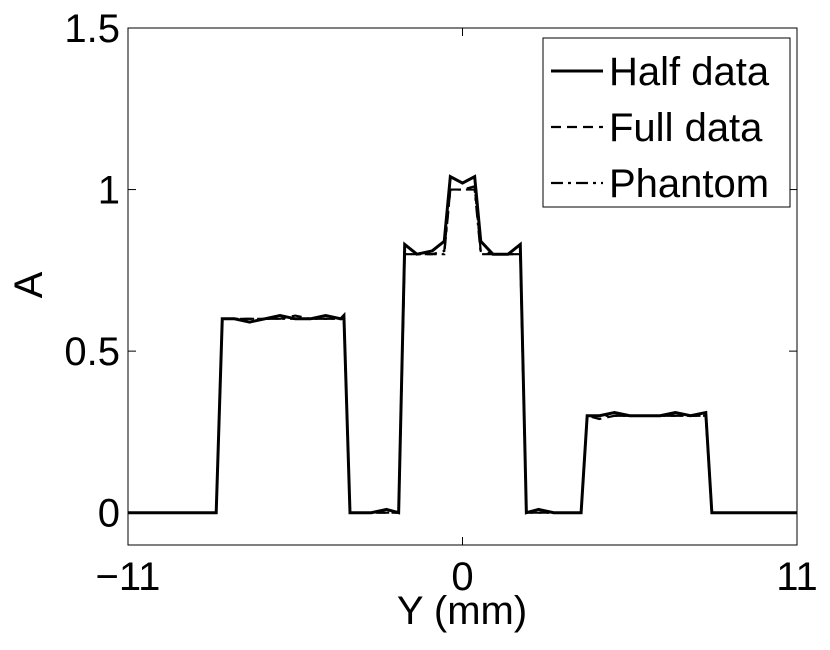 Image resolution: width=830 pixels, height=650 pixels. Describe the element at coordinates (92, 29) in the screenshot. I see `y-tick-label: 1.5` at that location.